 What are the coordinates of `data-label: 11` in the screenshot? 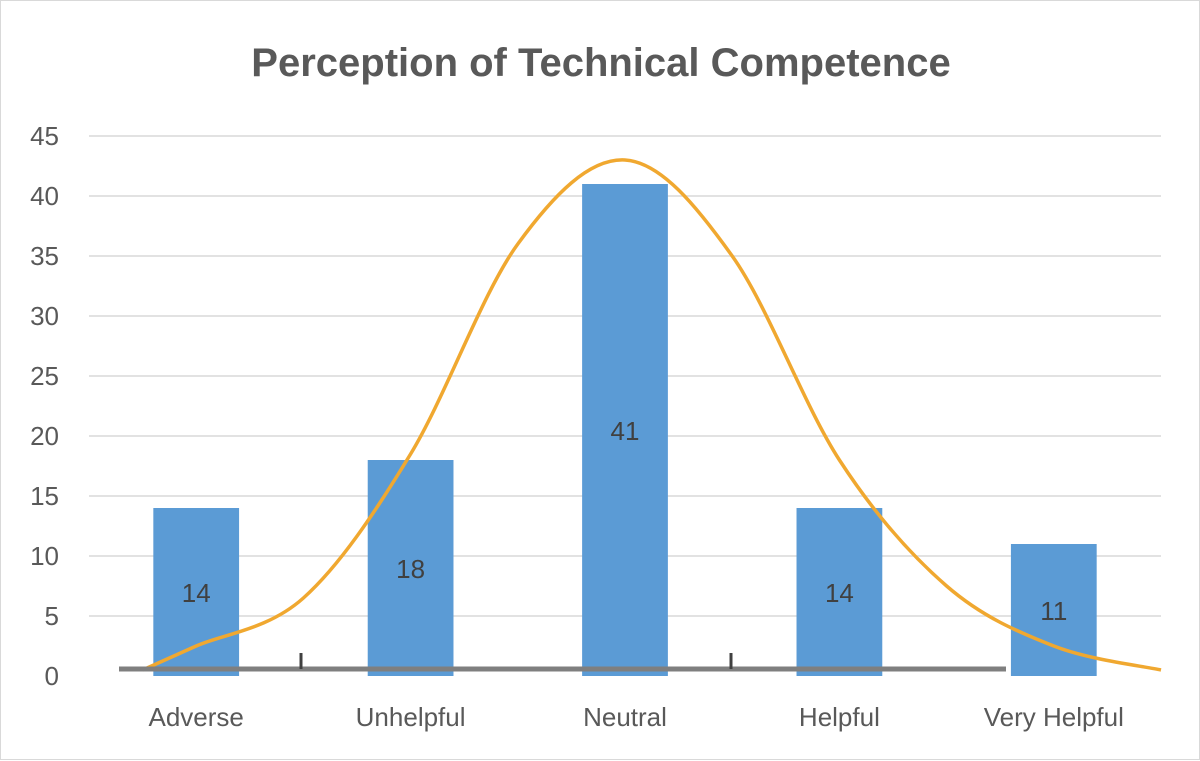 It's located at (1053, 611).